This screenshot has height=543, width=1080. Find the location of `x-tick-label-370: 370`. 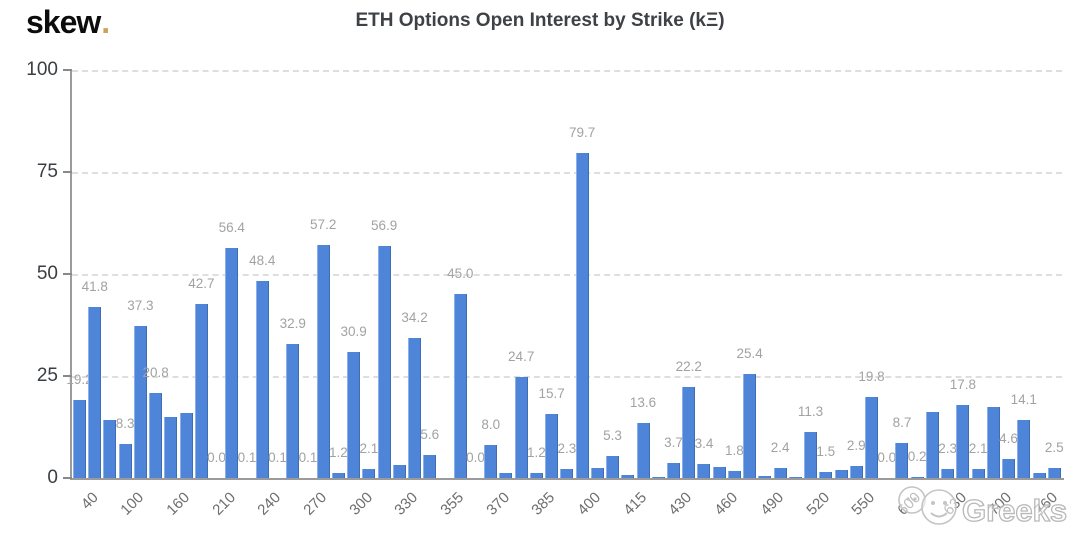

x-tick-label-370: 370 is located at coordinates (498, 504).